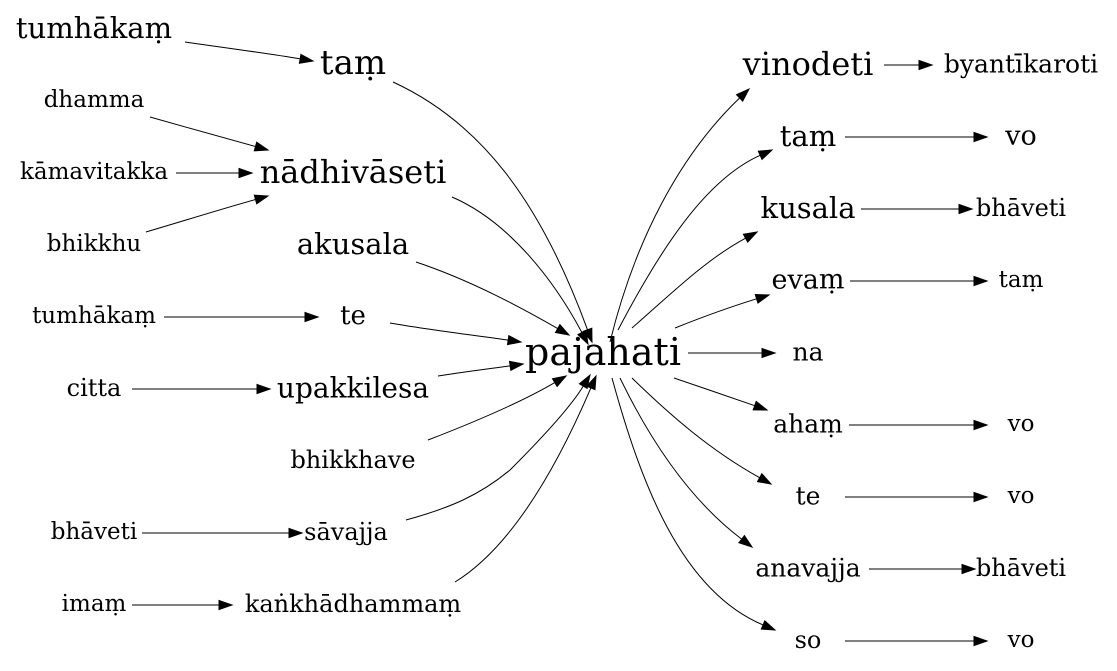  I want to click on node-label: tumhākaṃ, so click(94, 316).